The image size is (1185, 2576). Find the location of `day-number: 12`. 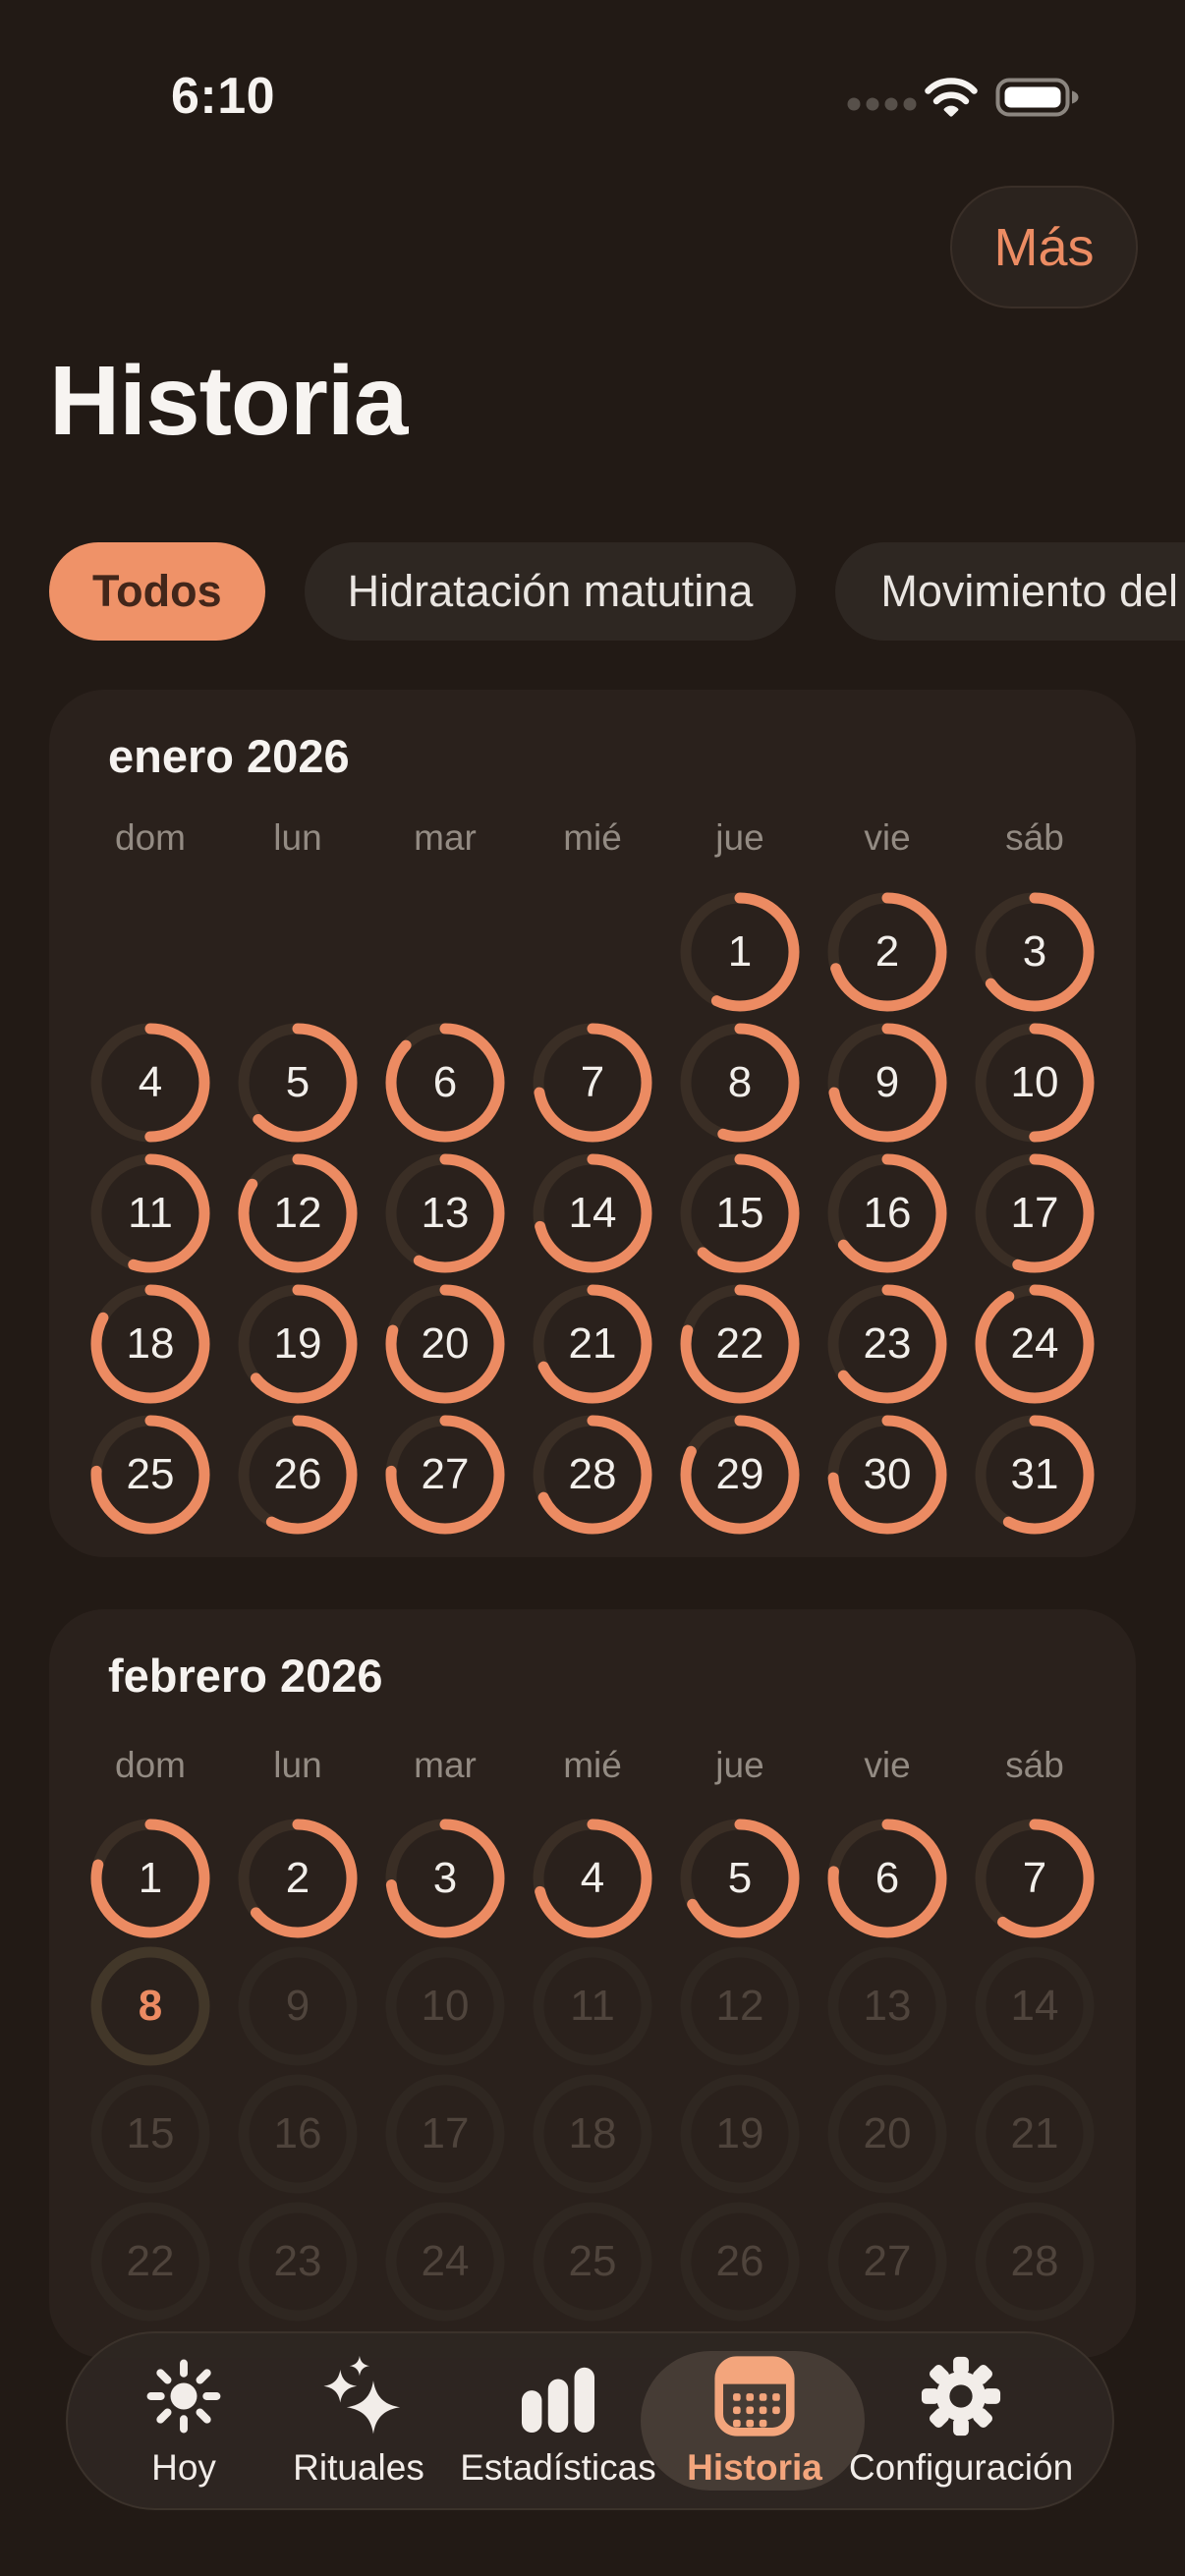

day-number: 12 is located at coordinates (740, 2006).